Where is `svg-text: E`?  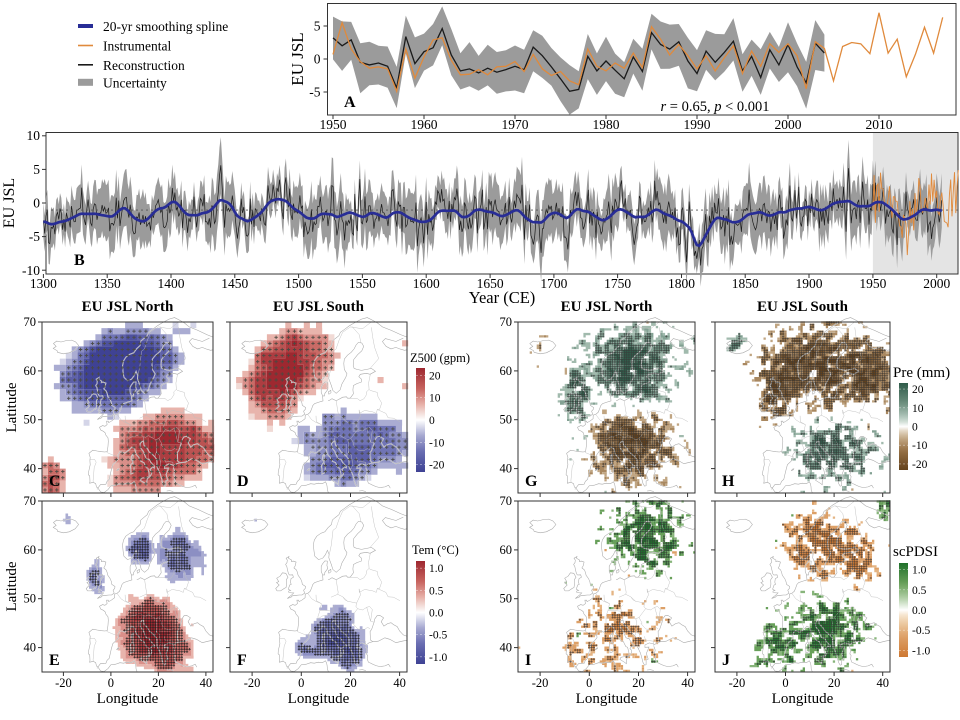 svg-text: E is located at coordinates (54, 660).